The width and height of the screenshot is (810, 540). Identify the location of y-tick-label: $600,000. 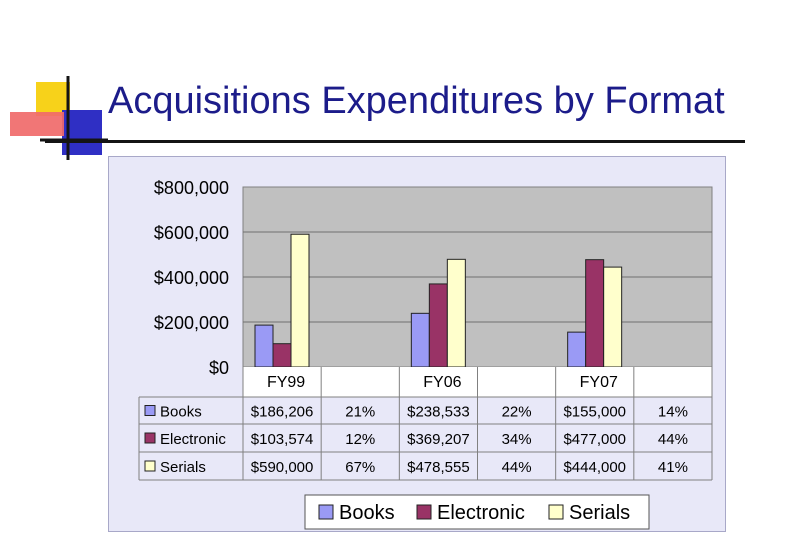
(191, 233).